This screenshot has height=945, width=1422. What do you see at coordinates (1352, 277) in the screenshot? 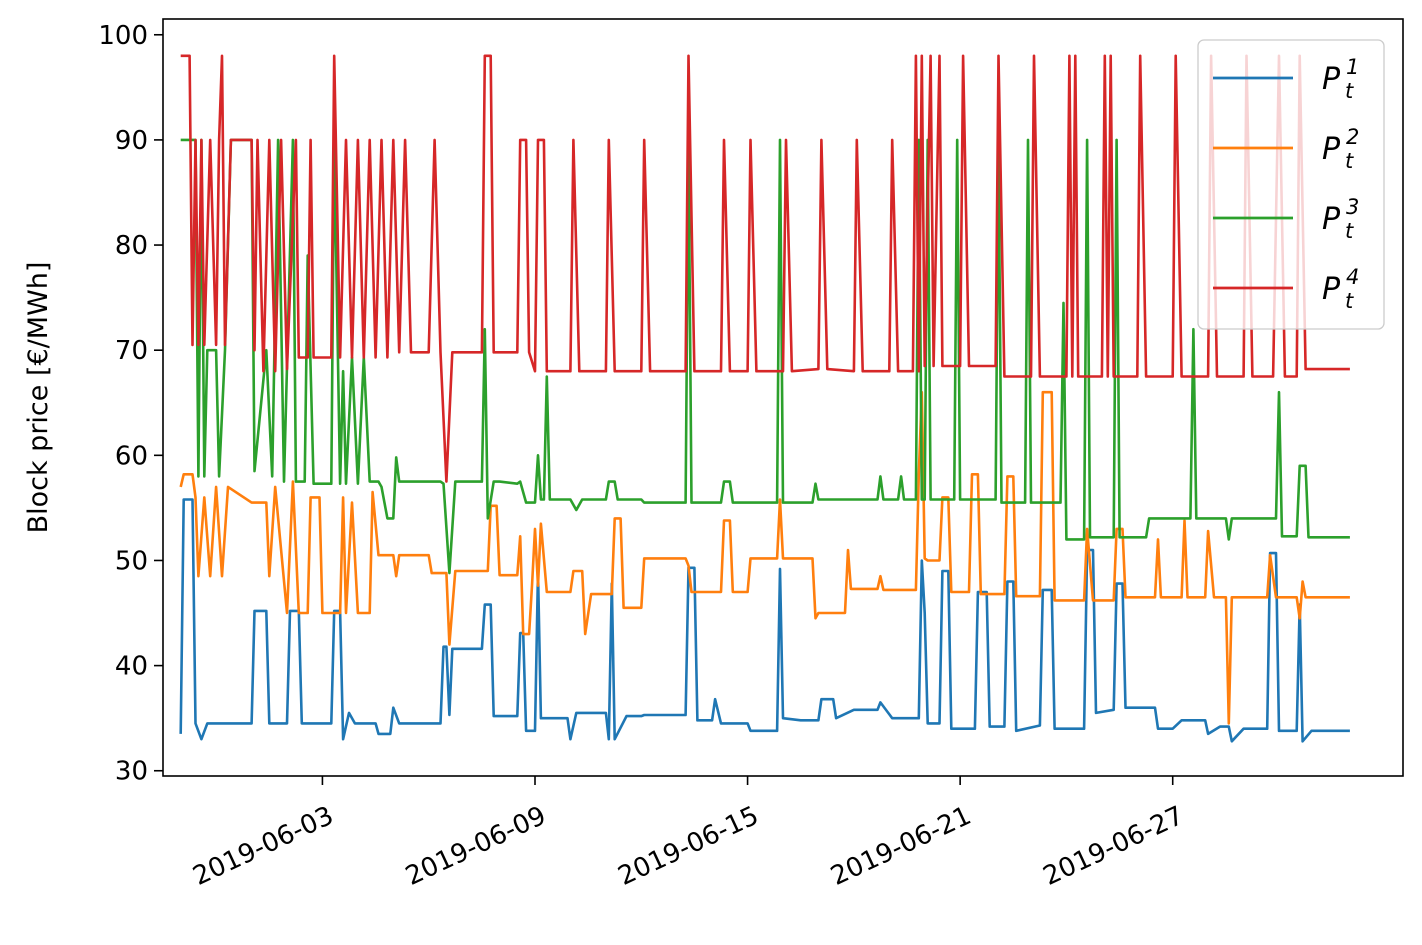
I see `legend-label-superscript: 4` at bounding box center [1352, 277].